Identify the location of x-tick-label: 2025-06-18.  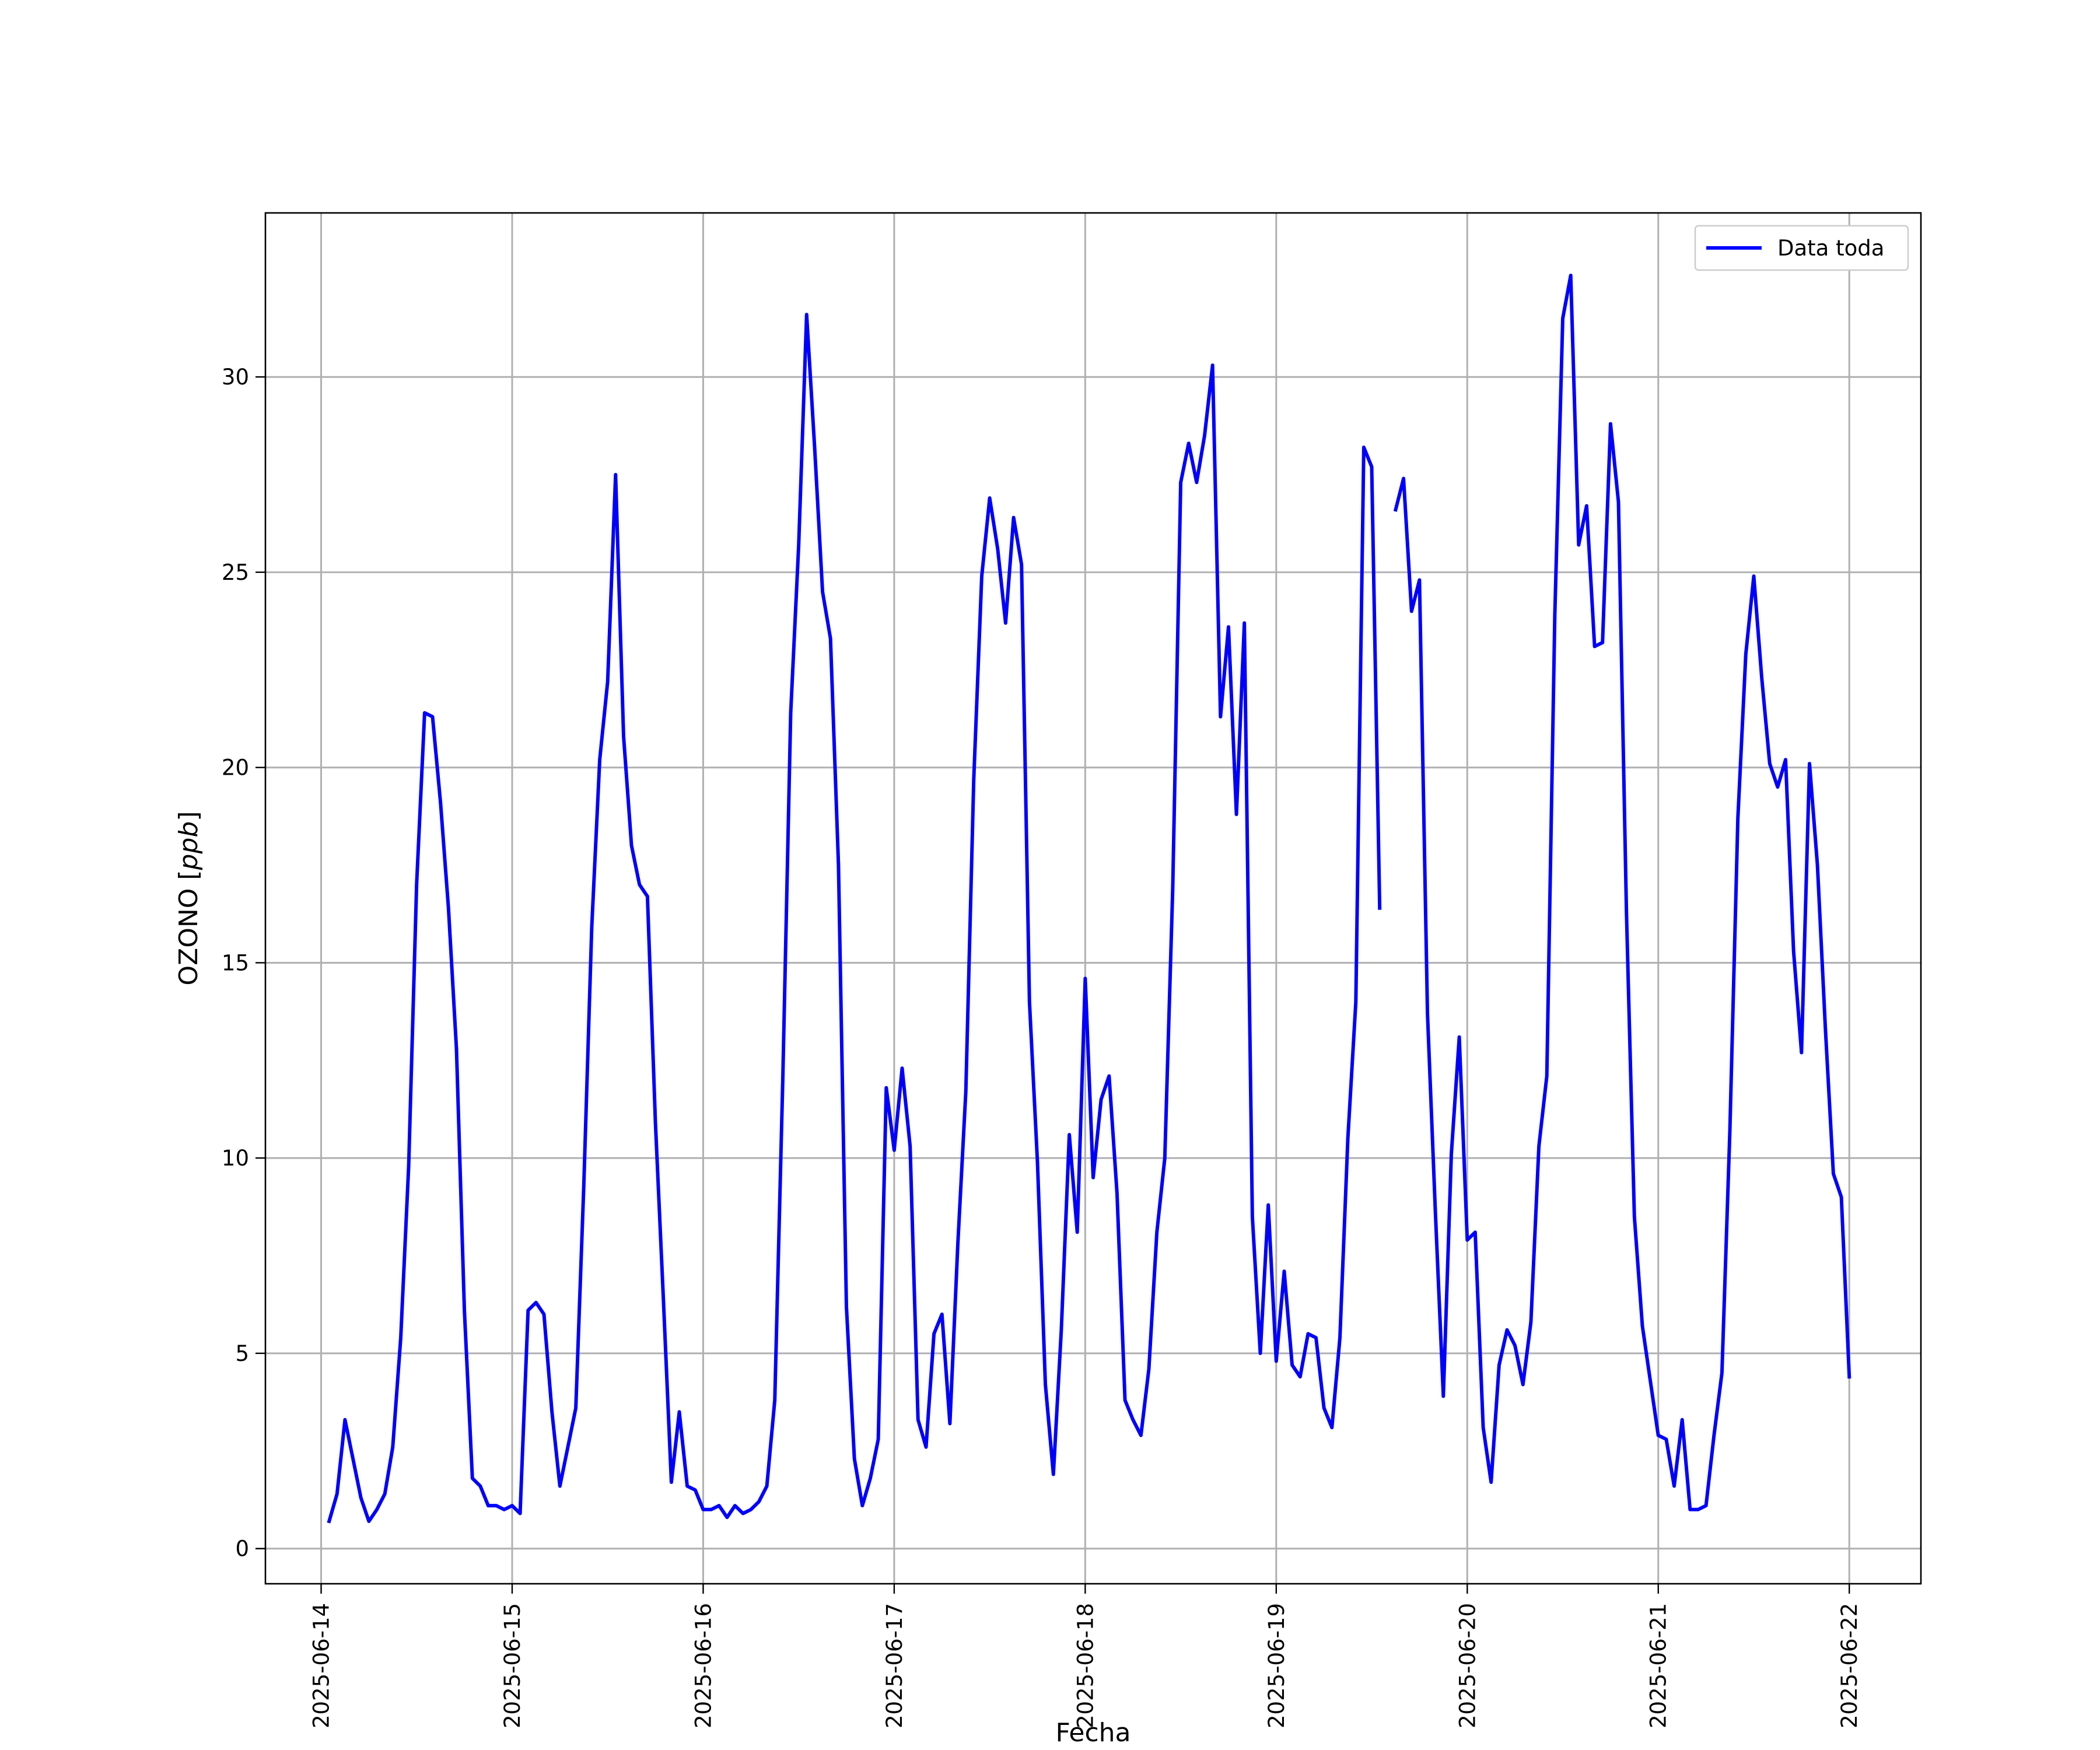
(1085, 1665).